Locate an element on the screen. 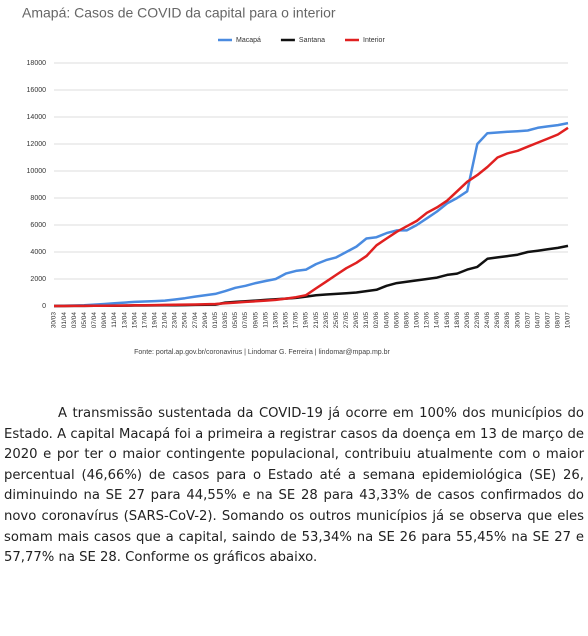 The height and width of the screenshot is (636, 588). x-tick-label: 01/05 is located at coordinates (215, 320).